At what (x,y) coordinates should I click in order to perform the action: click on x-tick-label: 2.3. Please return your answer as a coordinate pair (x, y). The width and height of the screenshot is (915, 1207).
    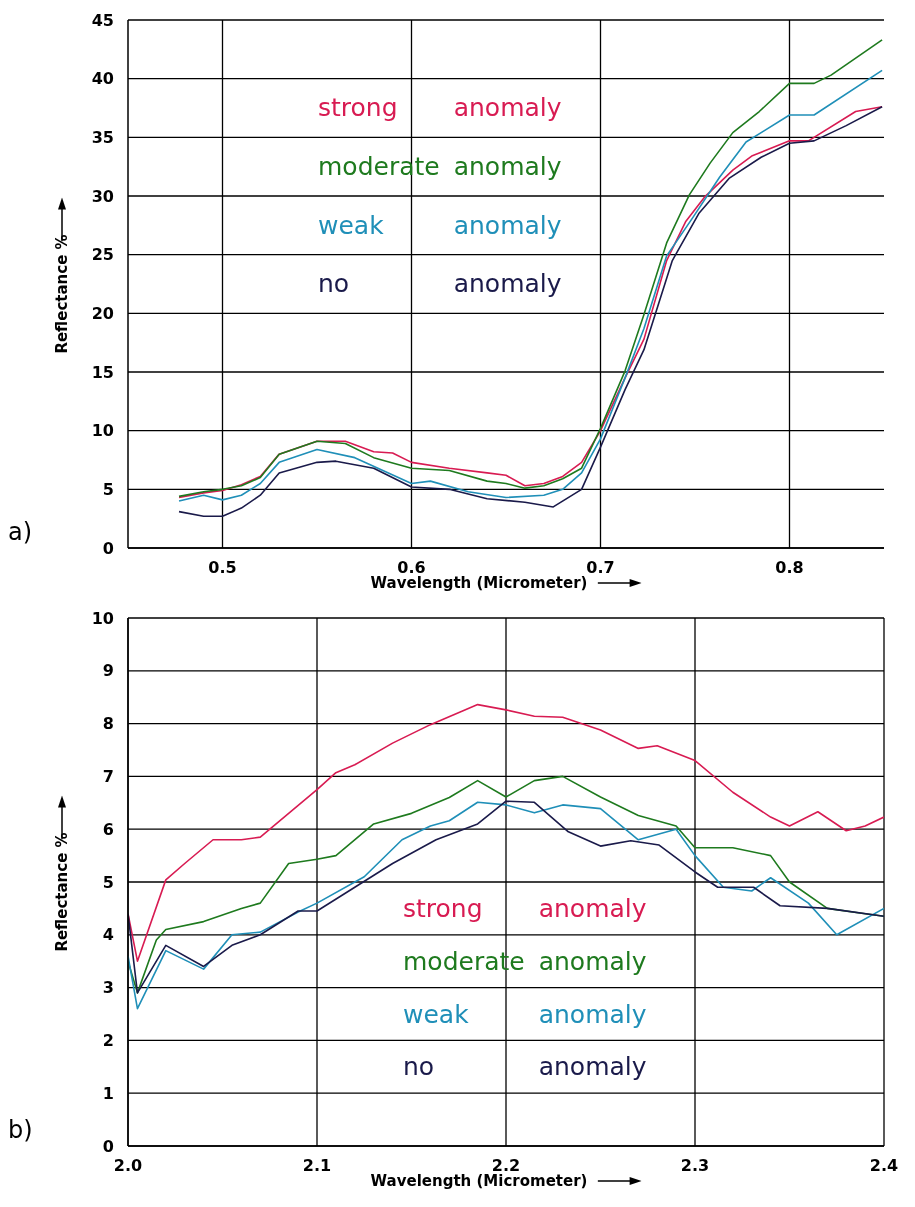
    Looking at the image, I should click on (695, 1166).